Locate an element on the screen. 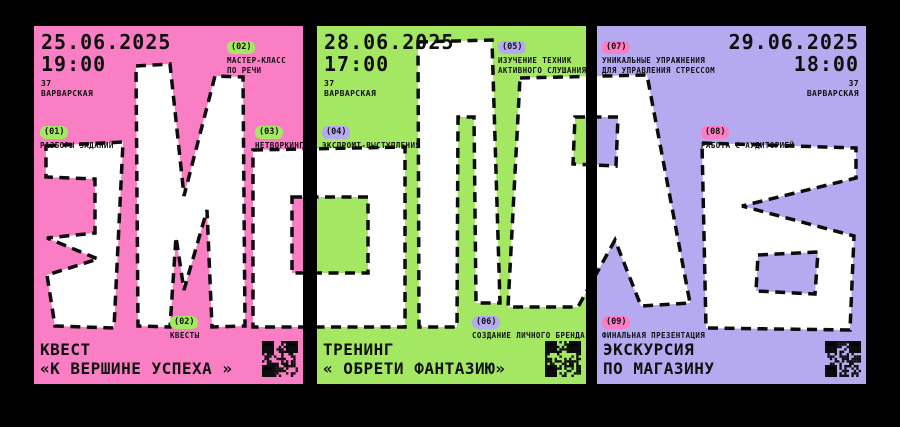 This screenshot has height=427, width=900. tag-label: РАЗБОРЫ ЗАДАНИЙ is located at coordinates (77, 145).